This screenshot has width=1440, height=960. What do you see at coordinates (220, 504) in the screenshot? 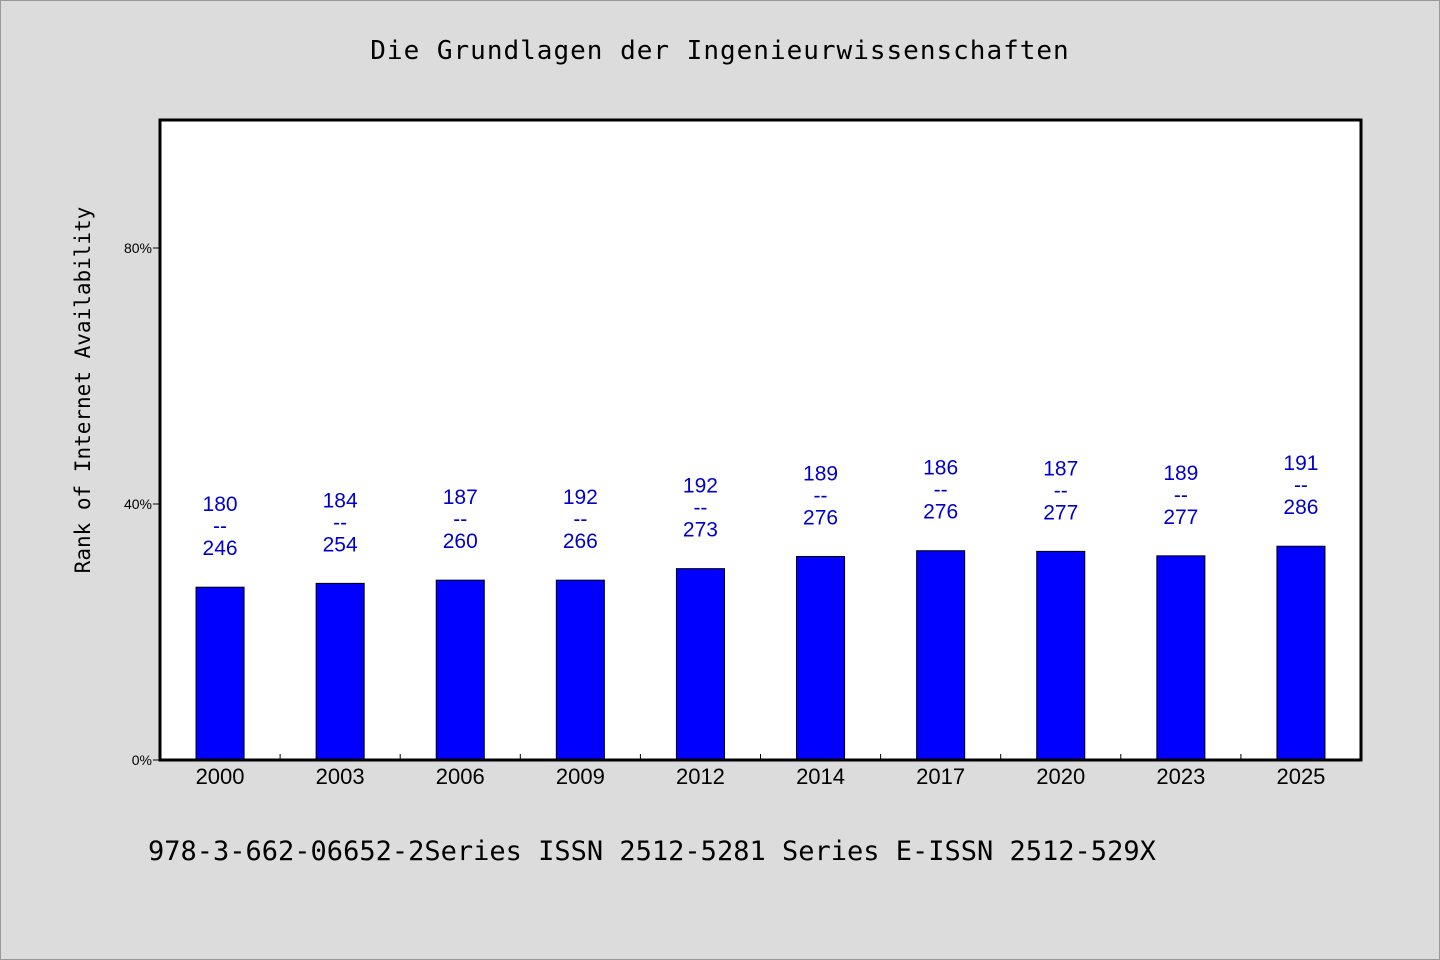
I see `data-label: 180` at bounding box center [220, 504].